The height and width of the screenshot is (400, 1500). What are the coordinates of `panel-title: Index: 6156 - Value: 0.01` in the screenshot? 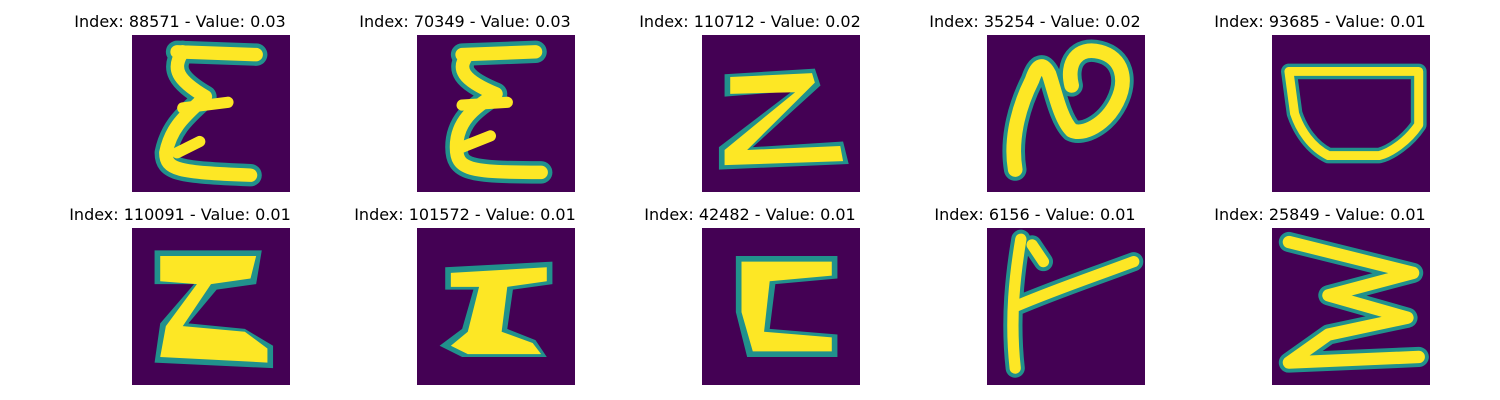 It's located at (1035, 214).